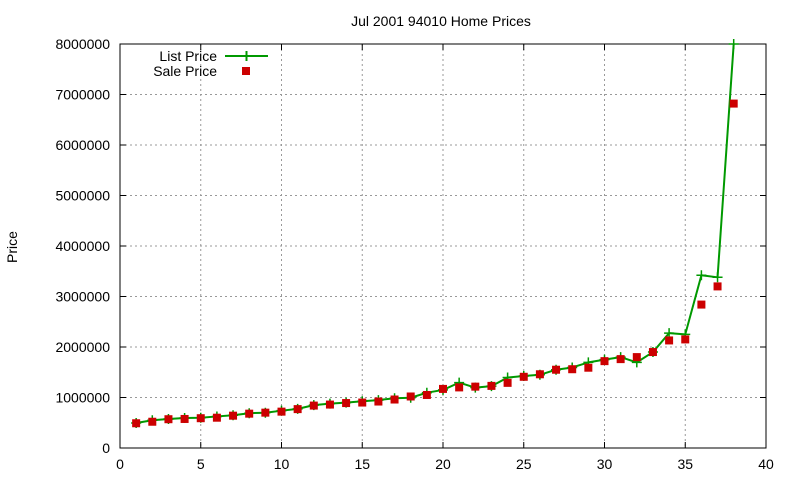 The width and height of the screenshot is (800, 480). Describe the element at coordinates (441, 21) in the screenshot. I see `chart-title: Jul 2001 94010 Home Prices` at that location.